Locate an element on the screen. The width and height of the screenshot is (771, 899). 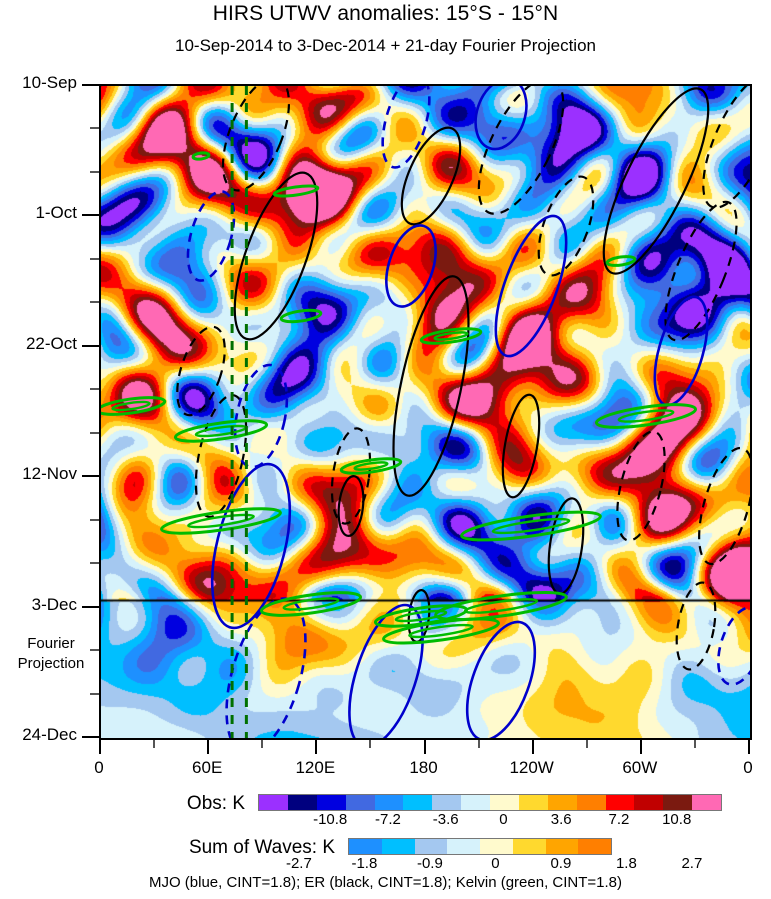
colorbar-tick-label: -2.7 is located at coordinates (298, 863).